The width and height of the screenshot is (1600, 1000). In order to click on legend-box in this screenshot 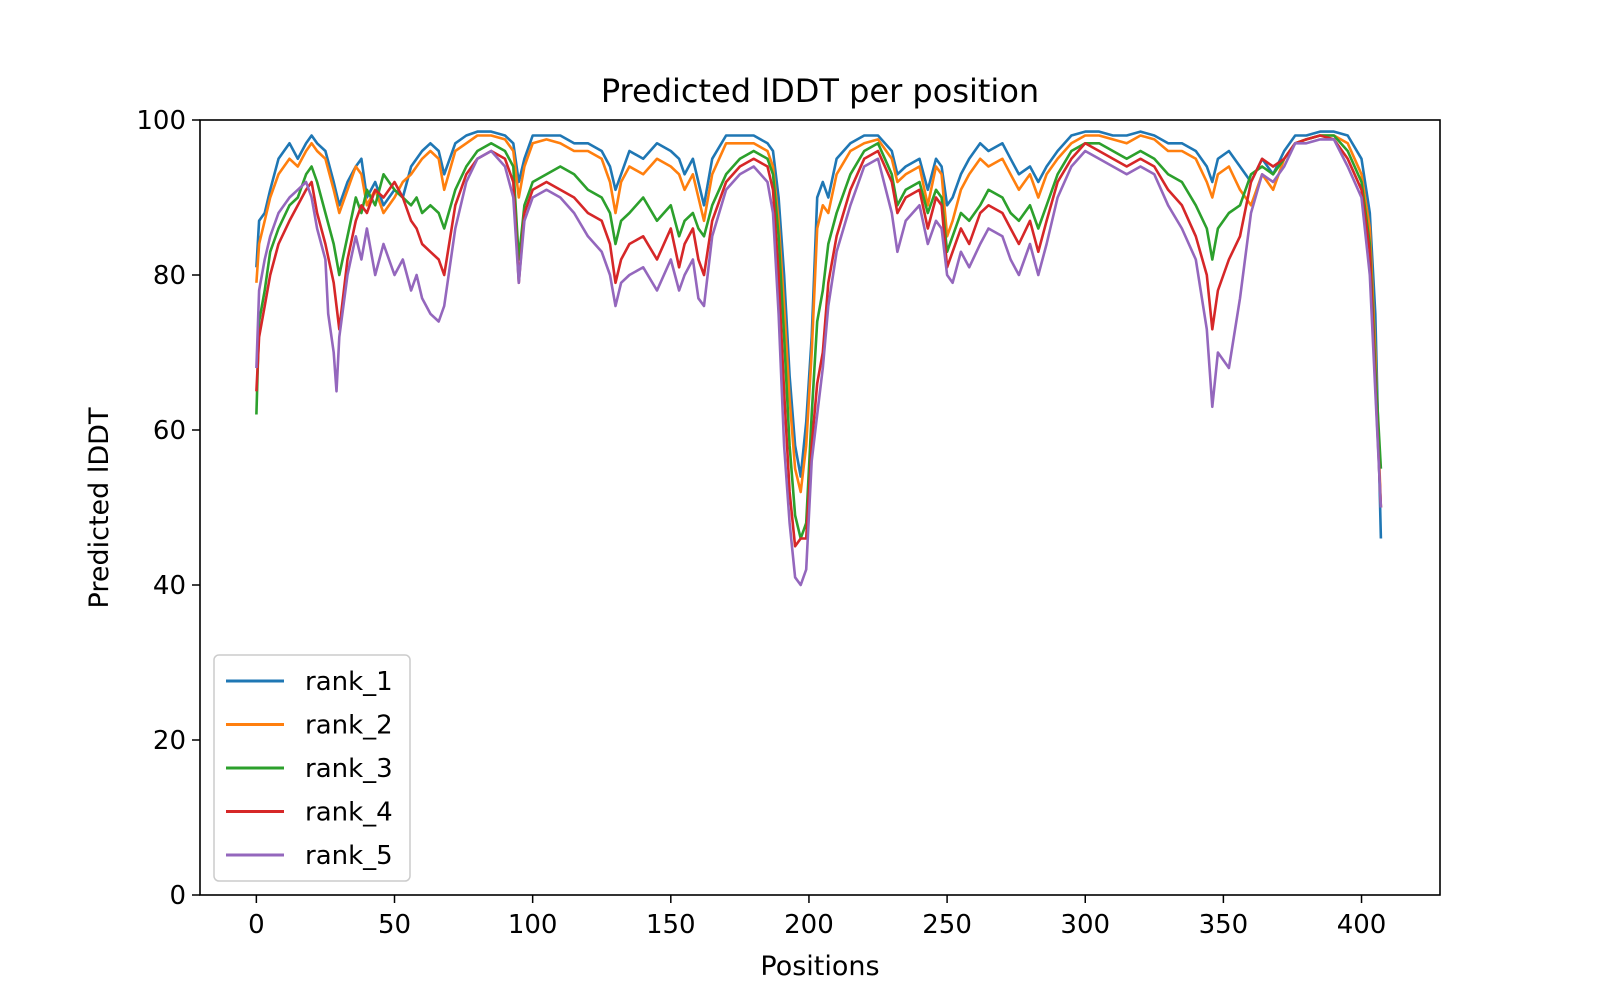, I will do `click(312, 768)`.